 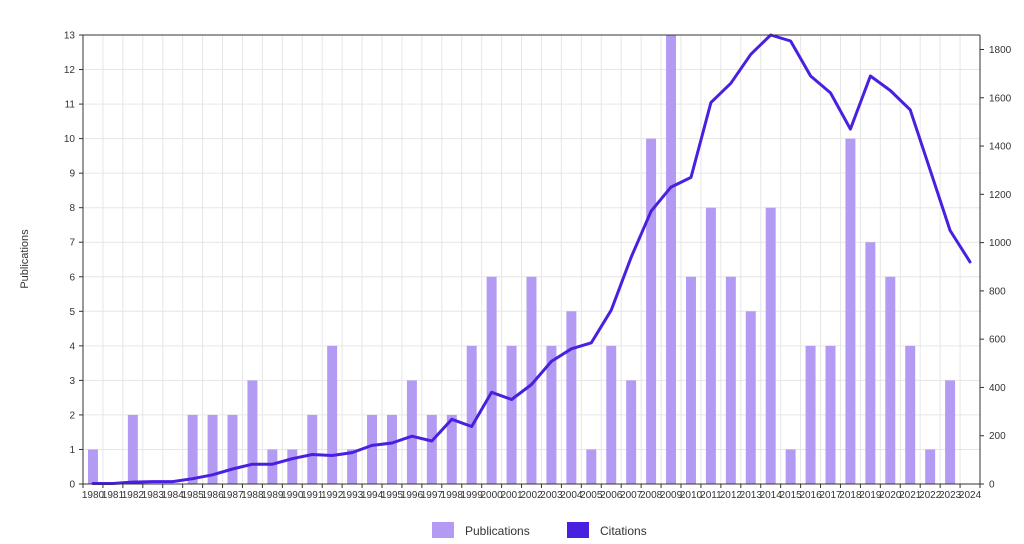 I want to click on x-tick-label: 2021, so click(x=910, y=495).